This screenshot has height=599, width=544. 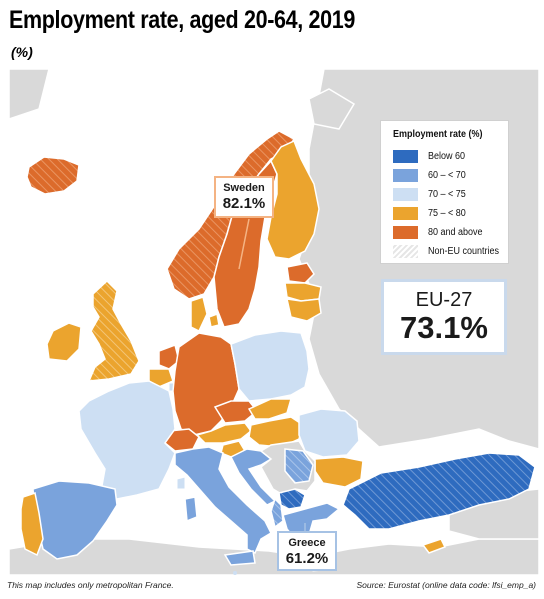 I want to click on legend-title: Employment rate (%), so click(x=438, y=134).